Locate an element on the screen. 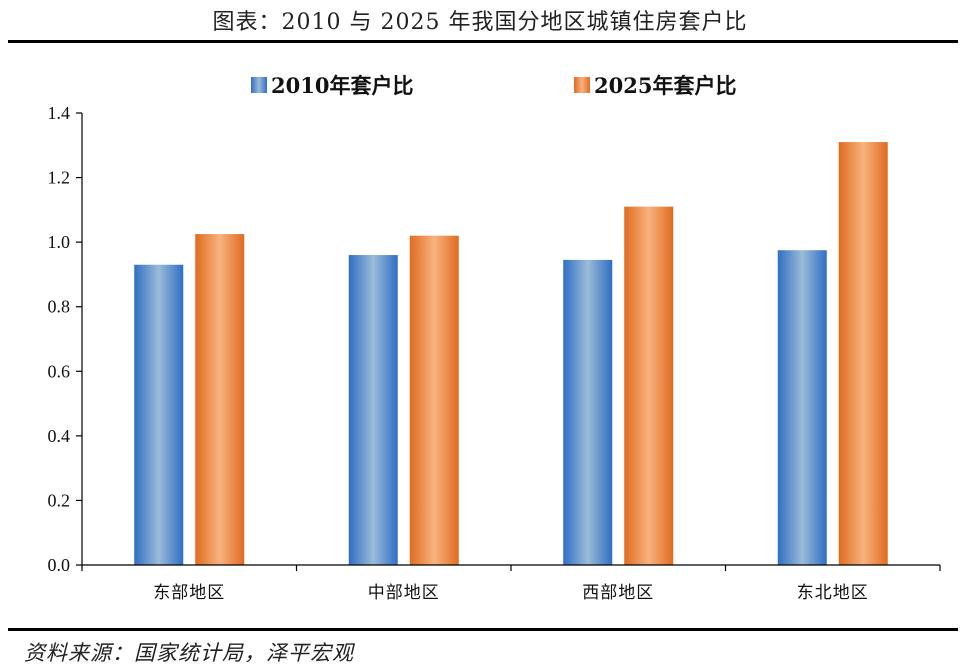 The image size is (960, 671). page-title: 图表：2010 与 2025 年我国分地区城镇住房套户比 is located at coordinates (480, 22).